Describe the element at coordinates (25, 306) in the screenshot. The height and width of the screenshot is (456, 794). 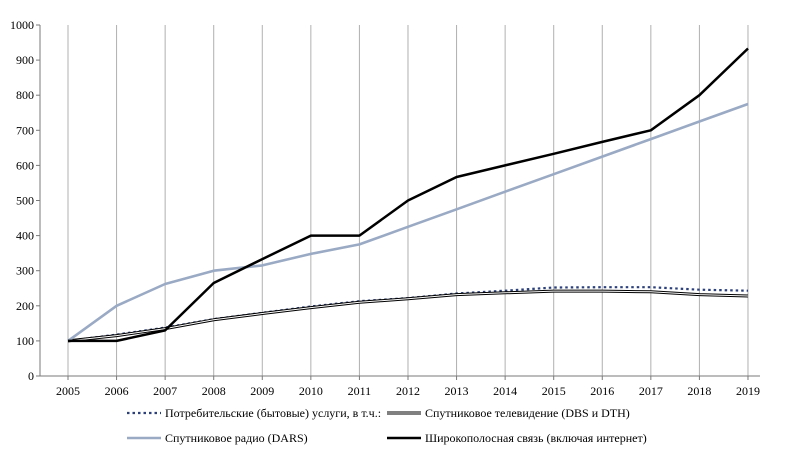
I see `y-tick-label-200: 200` at that location.